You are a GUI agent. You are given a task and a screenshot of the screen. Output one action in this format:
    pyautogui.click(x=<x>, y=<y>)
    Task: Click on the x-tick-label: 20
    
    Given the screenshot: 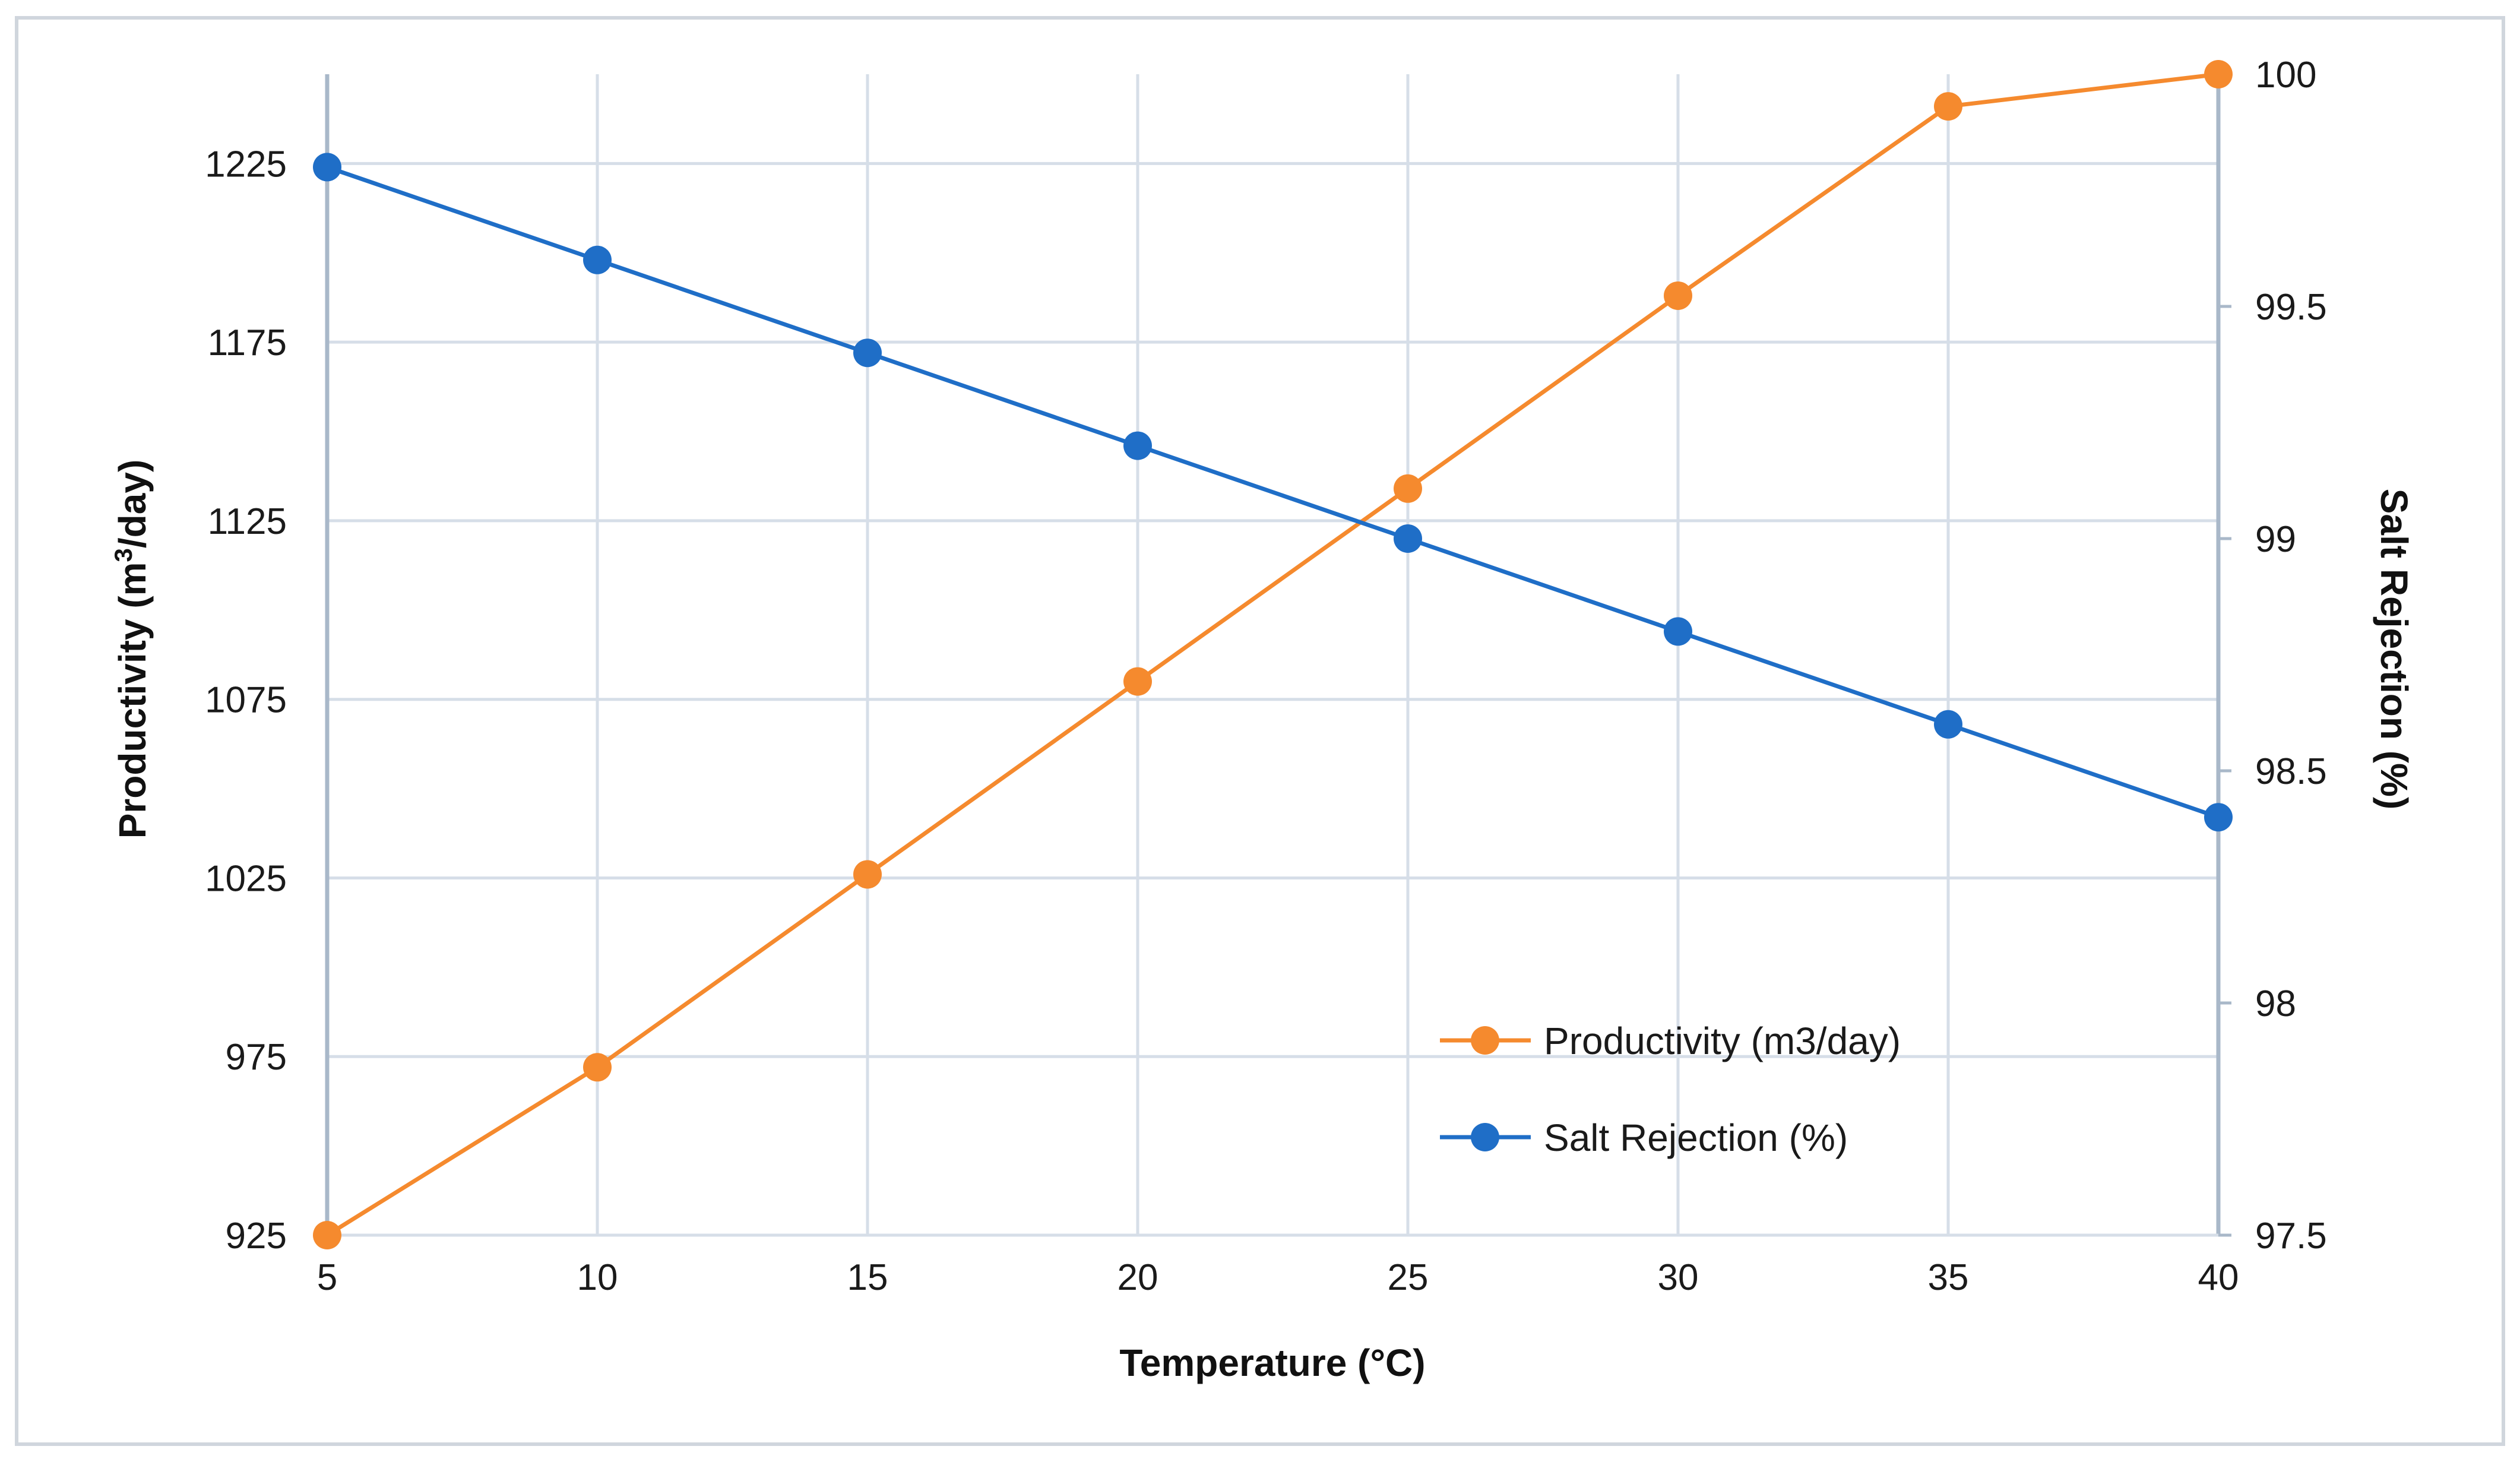 What is the action you would take?
    pyautogui.click(x=1137, y=1277)
    